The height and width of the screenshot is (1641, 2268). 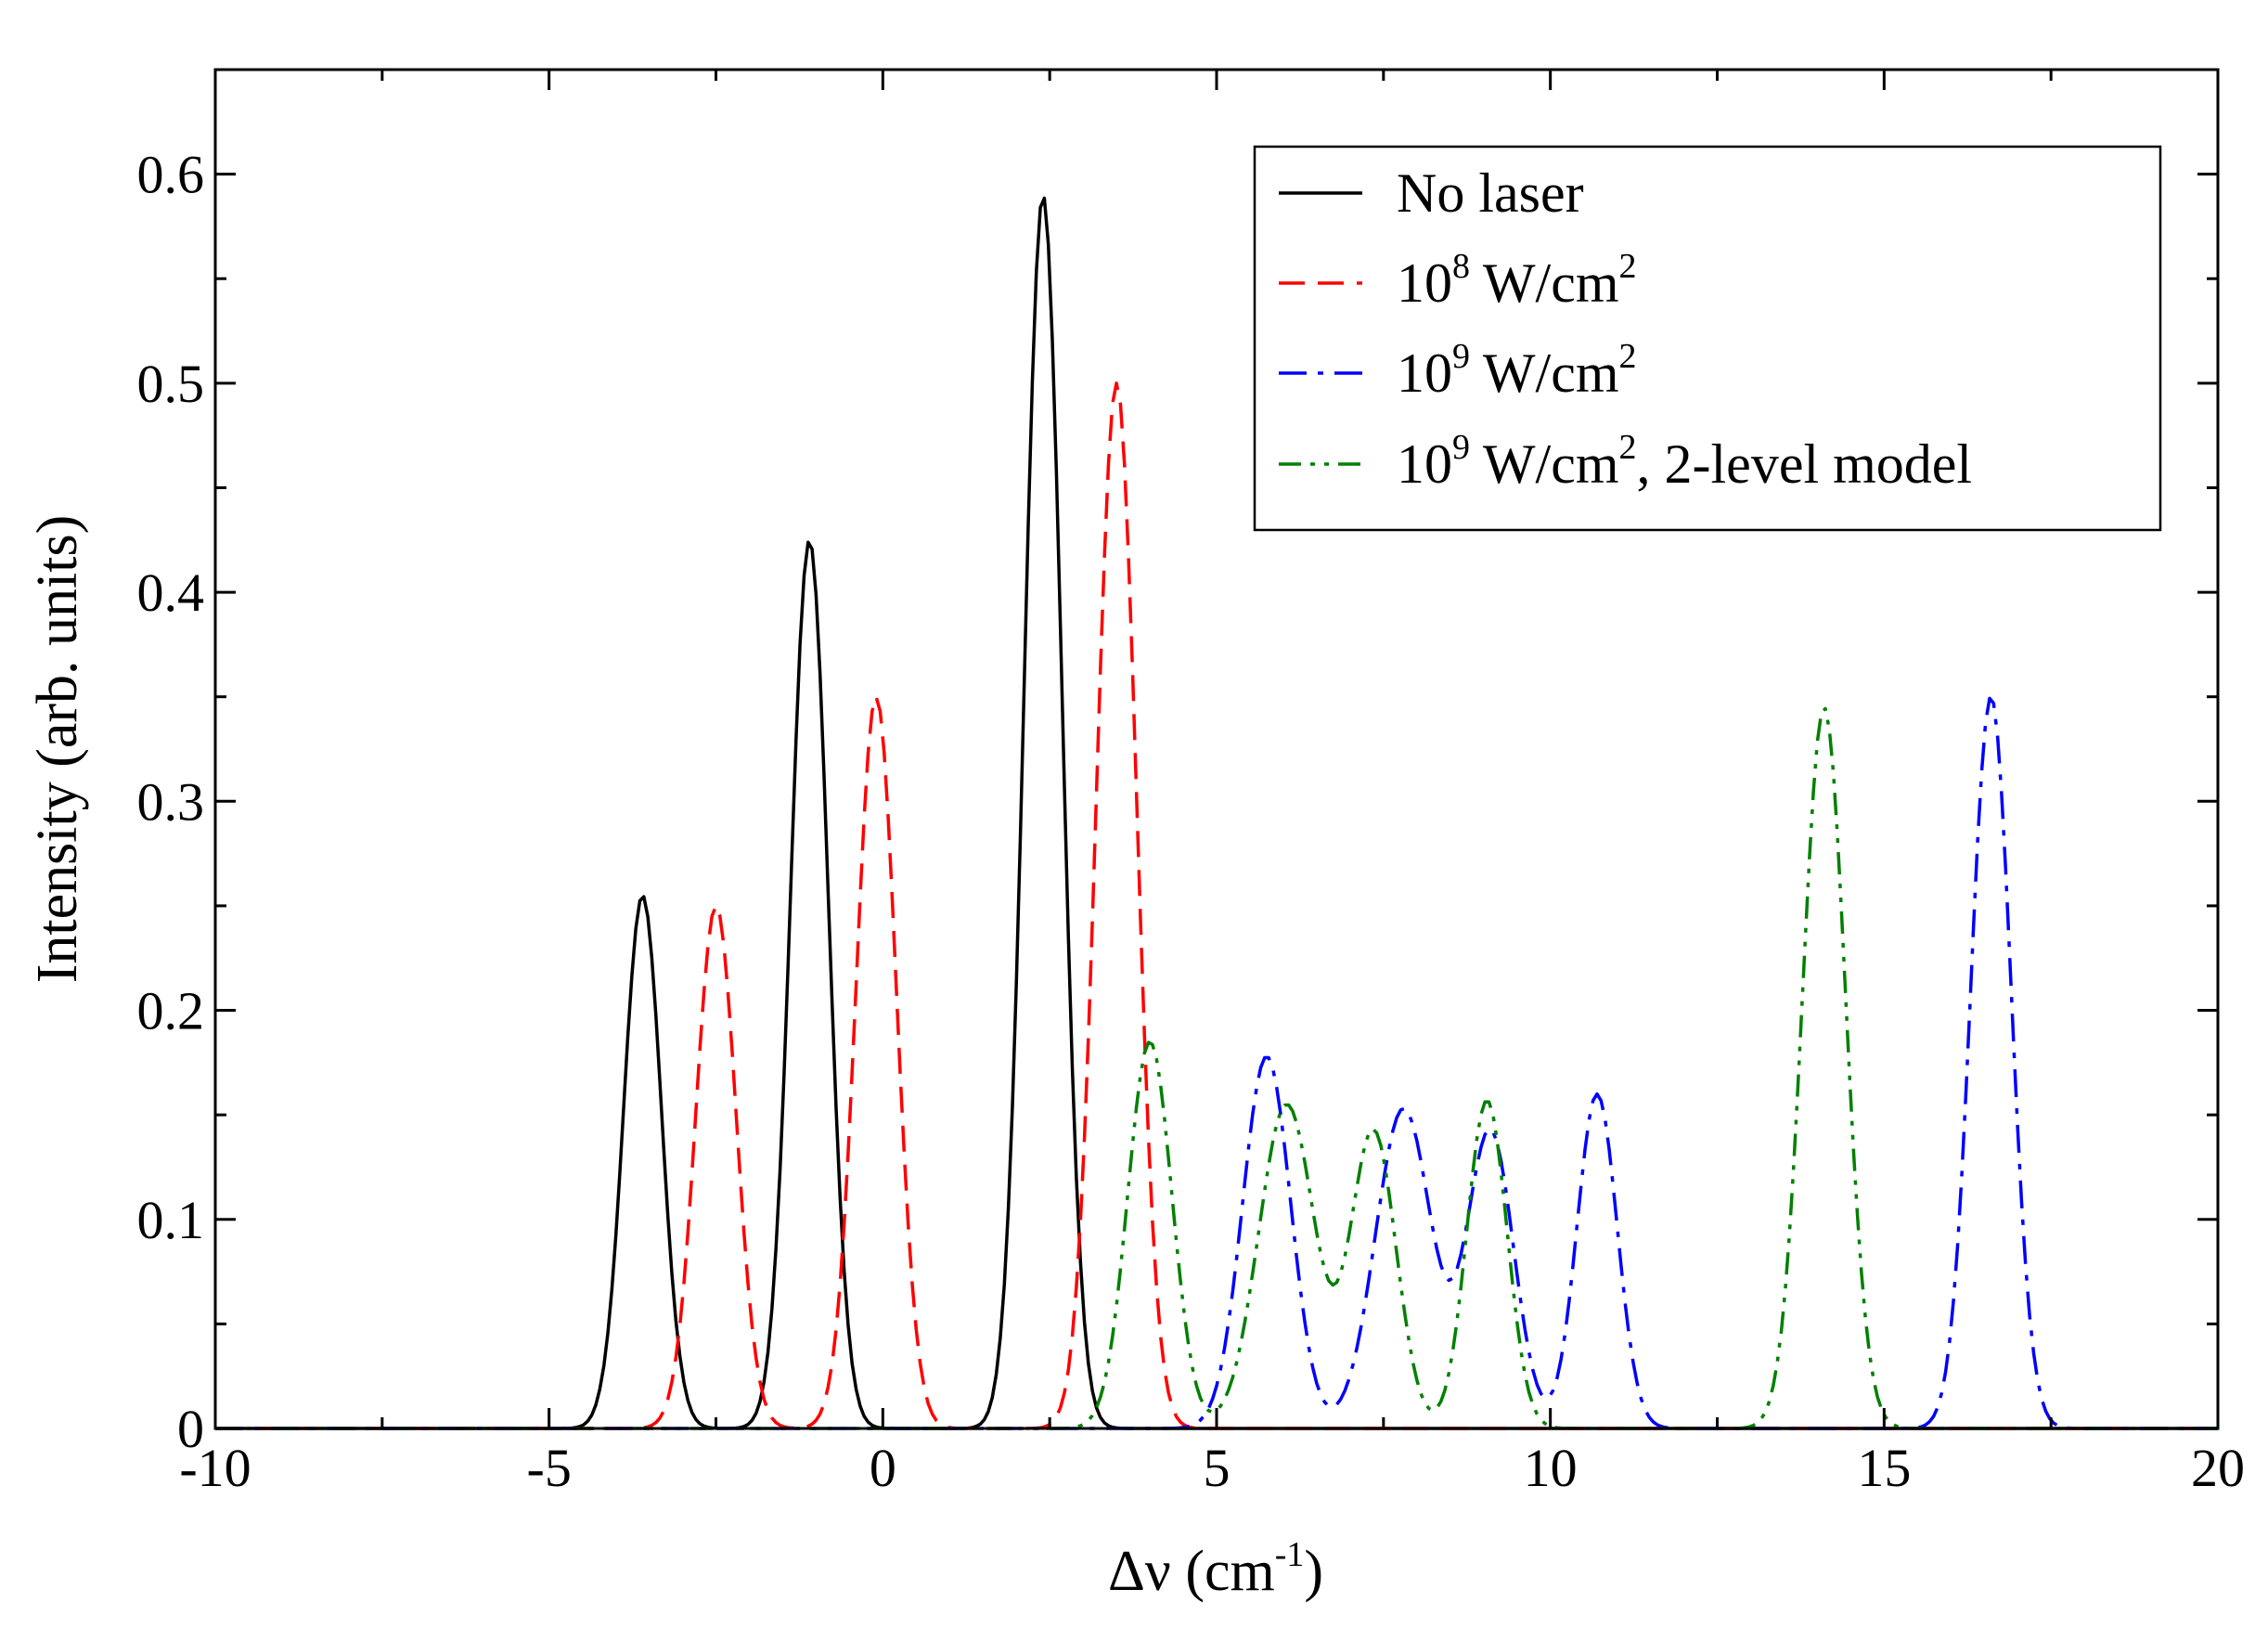 What do you see at coordinates (1684, 461) in the screenshot?
I see `legend-label-4: 109 W/cm2, 2-level model` at bounding box center [1684, 461].